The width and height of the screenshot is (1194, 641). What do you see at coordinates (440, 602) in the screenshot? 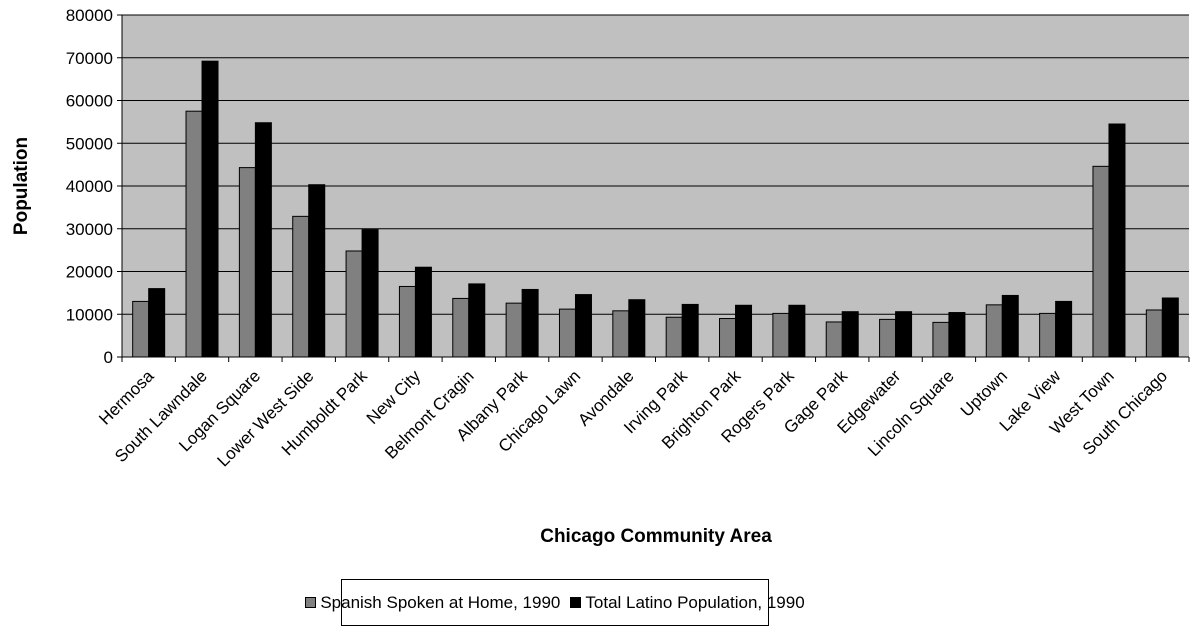
I see `legend-label-spanish: Spanish Spoken at Home, 1990` at bounding box center [440, 602].